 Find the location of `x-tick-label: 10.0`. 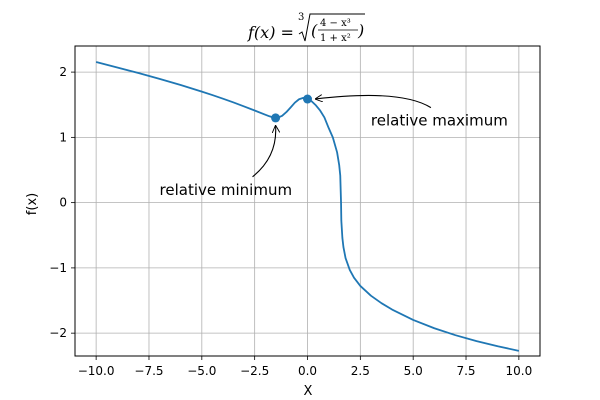

x-tick-label: 10.0 is located at coordinates (519, 371).